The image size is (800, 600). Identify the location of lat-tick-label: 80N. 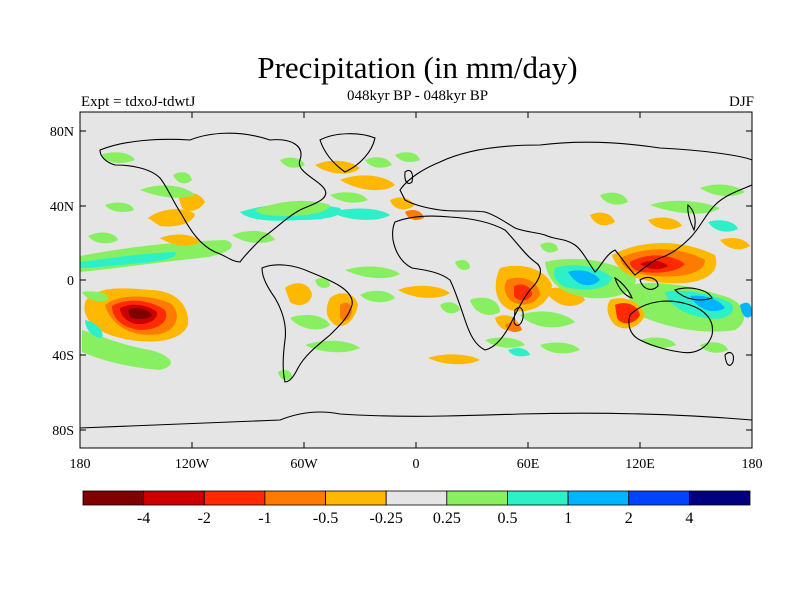
(62, 132).